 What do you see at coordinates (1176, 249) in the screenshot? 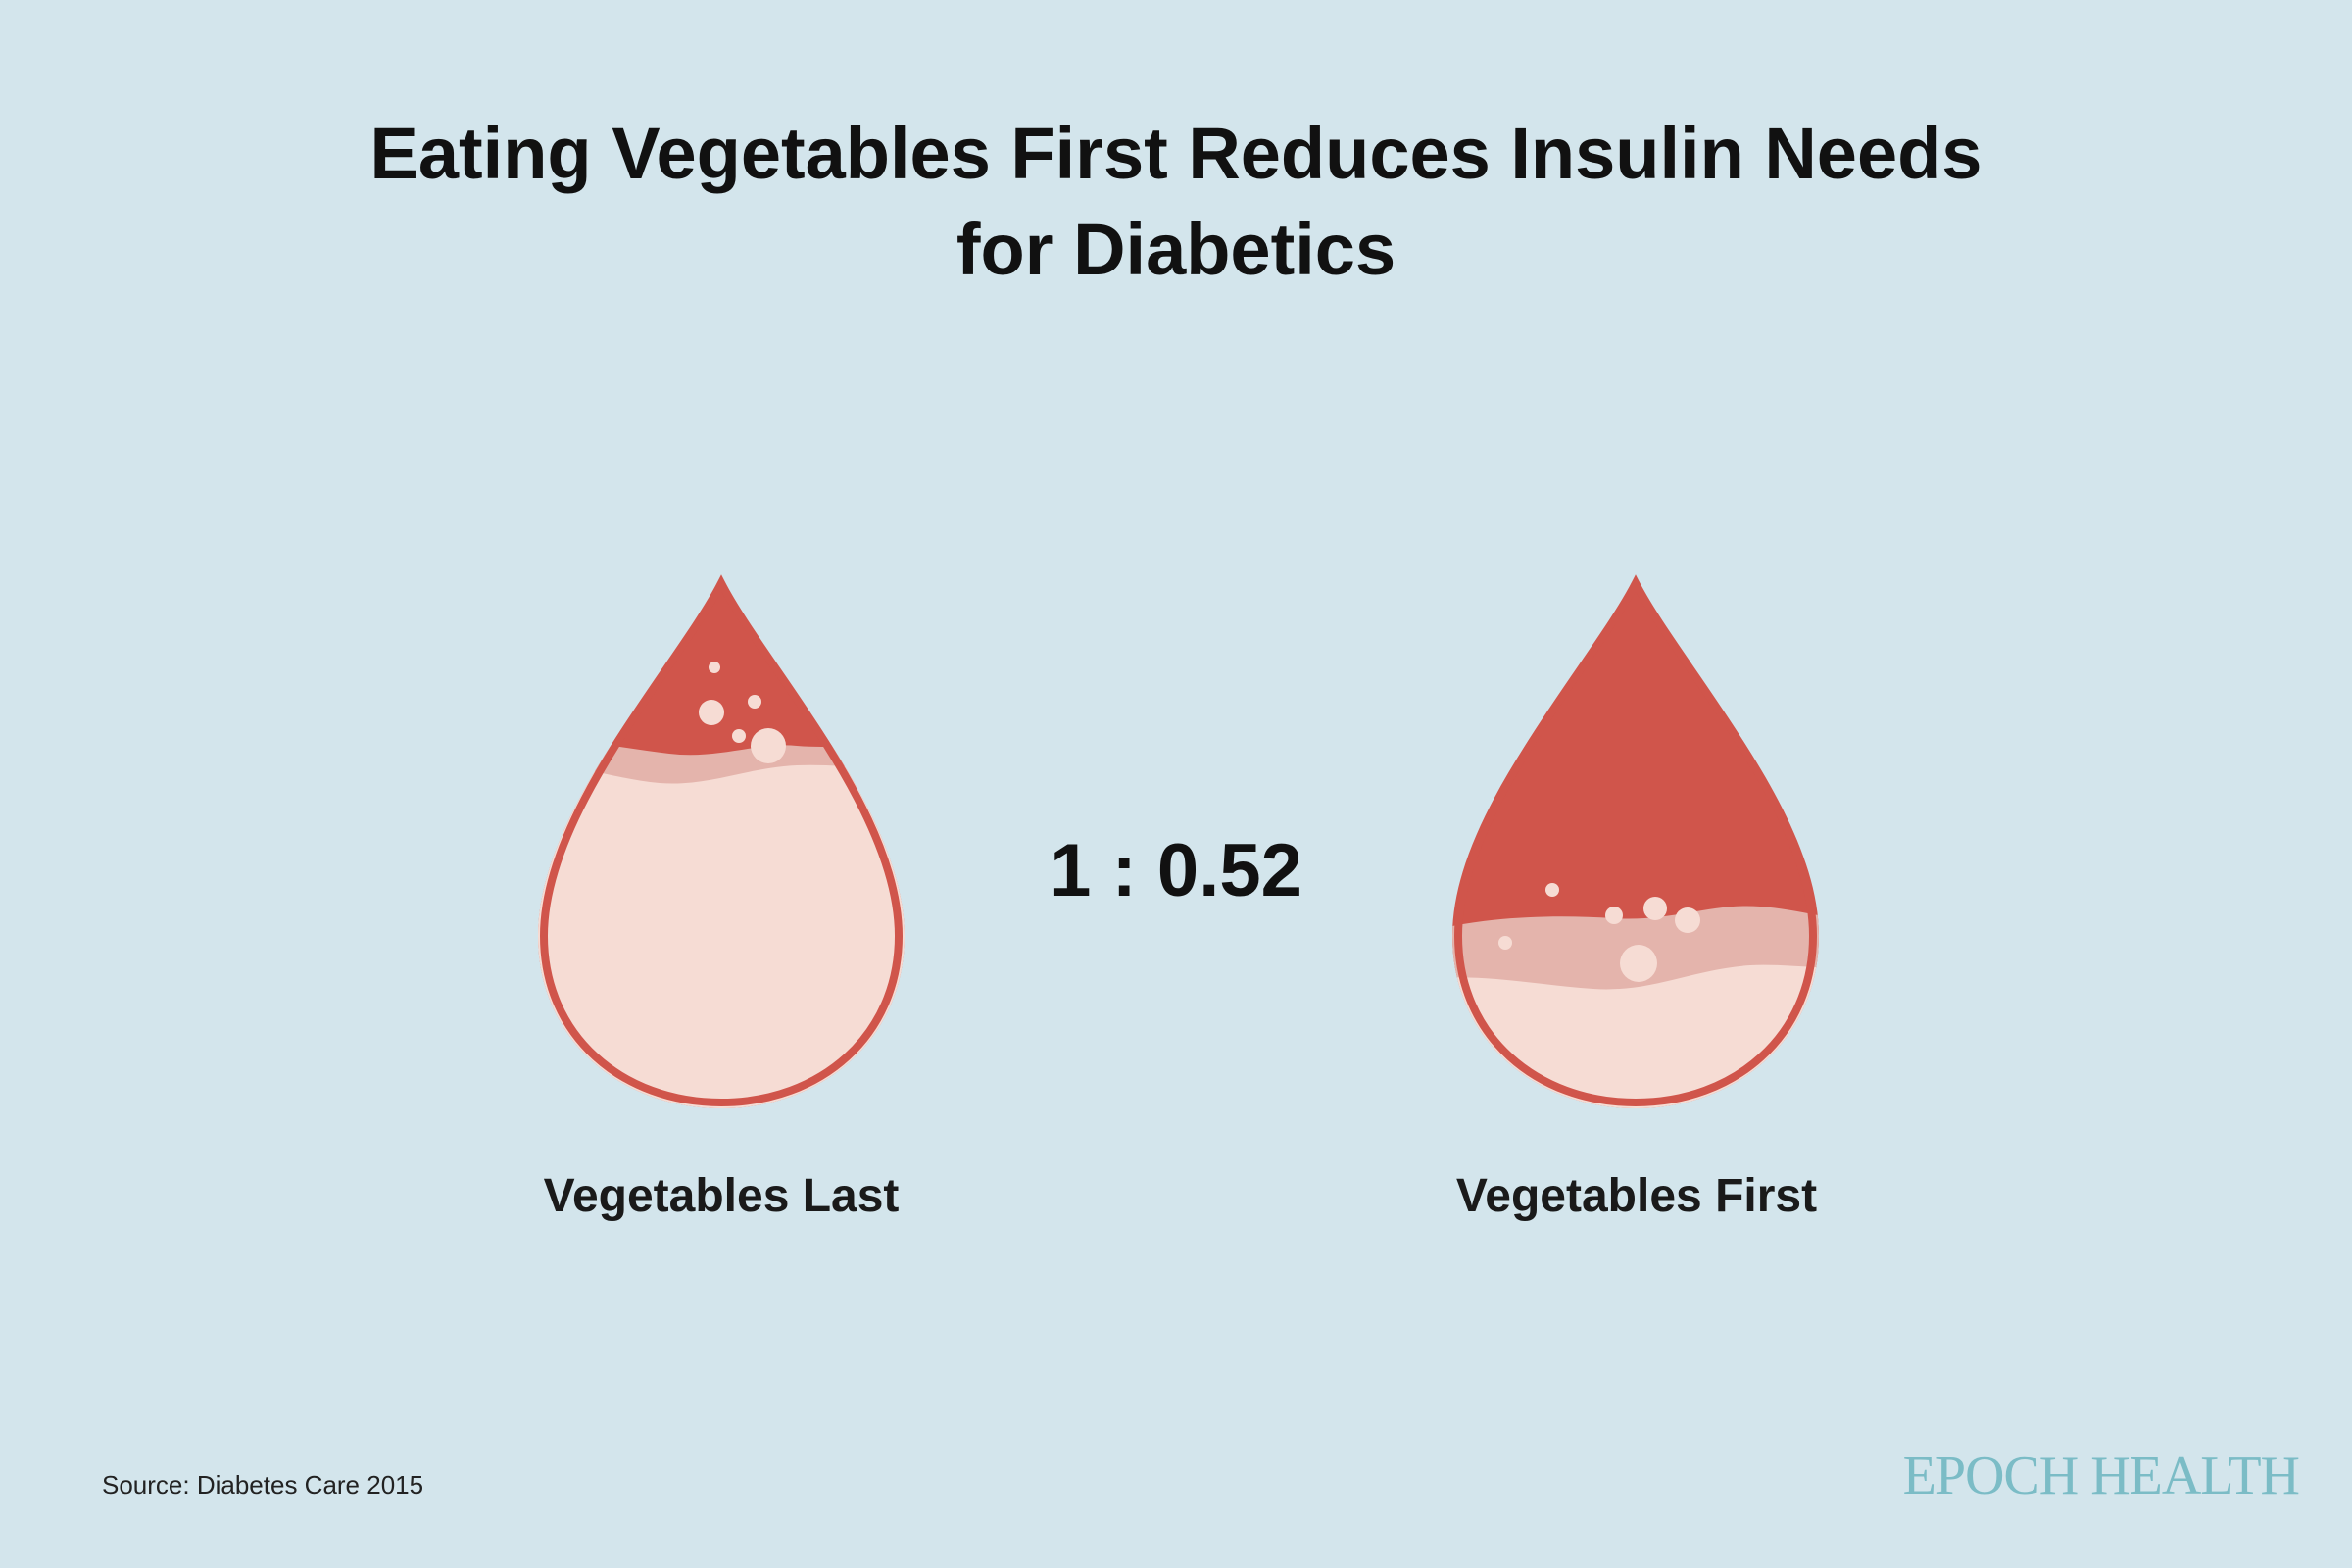
I see `title-line-2: for Diabetics` at bounding box center [1176, 249].